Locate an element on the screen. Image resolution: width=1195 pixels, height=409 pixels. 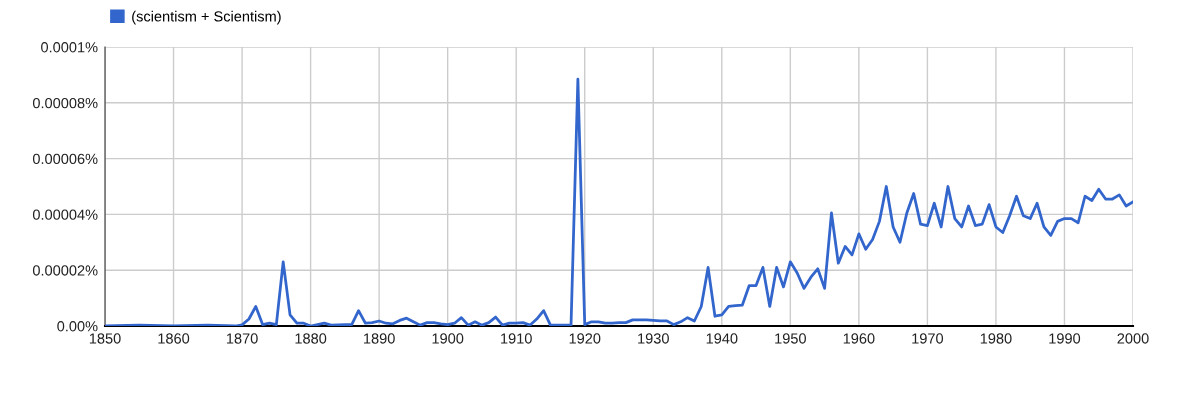
y-tick-label: 0.00008% is located at coordinates (65, 103).